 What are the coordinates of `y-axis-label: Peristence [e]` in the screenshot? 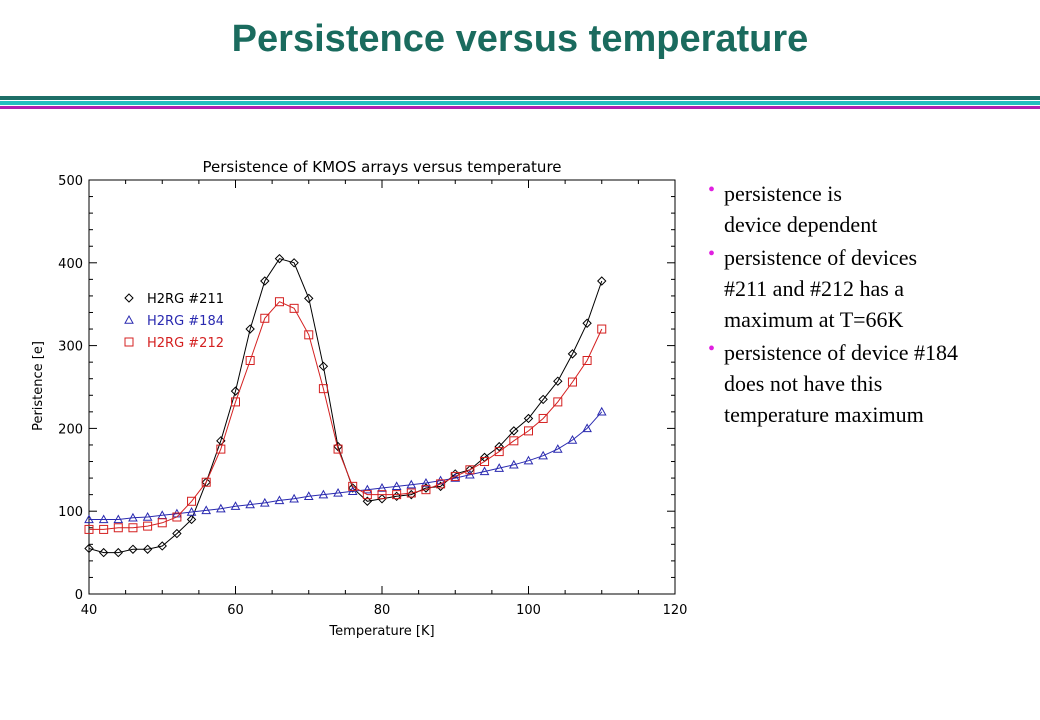 It's located at (38, 386).